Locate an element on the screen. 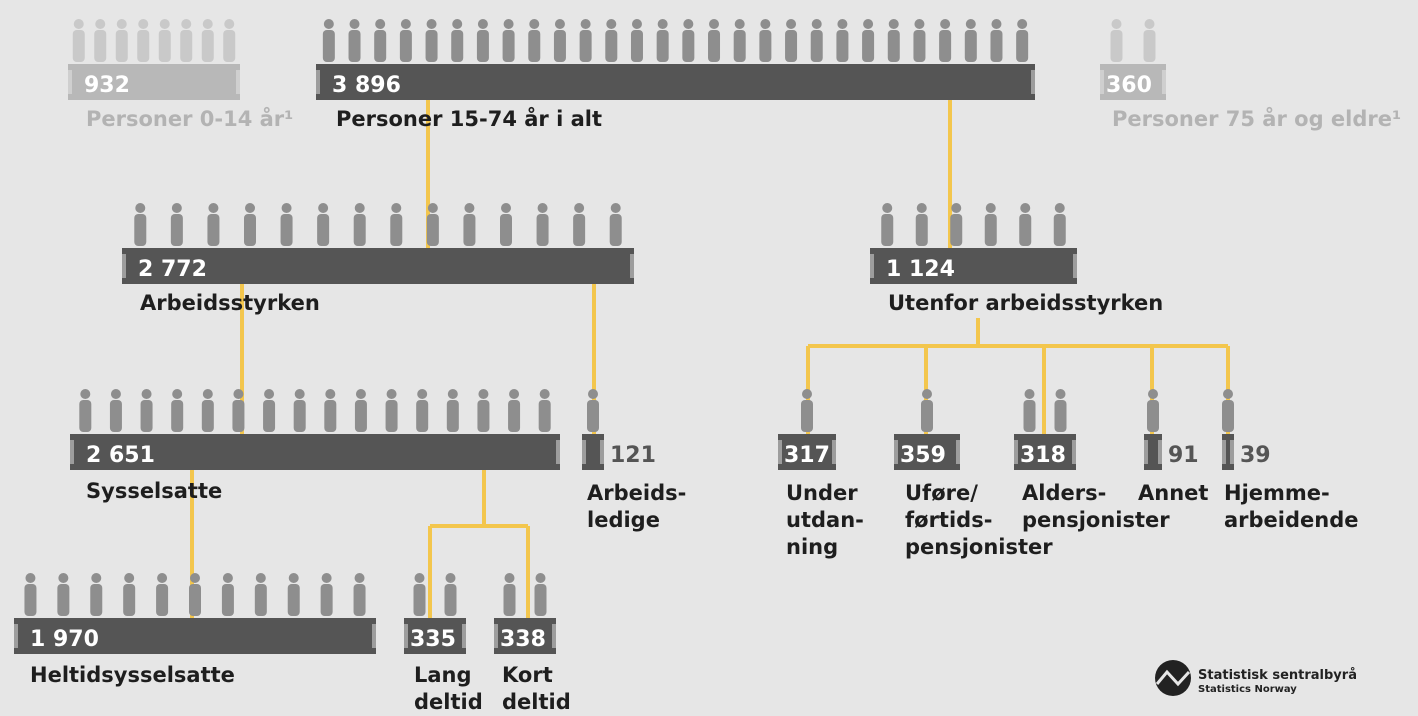 The height and width of the screenshot is (716, 1418). node-label: Arbeidsstyrken is located at coordinates (230, 303).